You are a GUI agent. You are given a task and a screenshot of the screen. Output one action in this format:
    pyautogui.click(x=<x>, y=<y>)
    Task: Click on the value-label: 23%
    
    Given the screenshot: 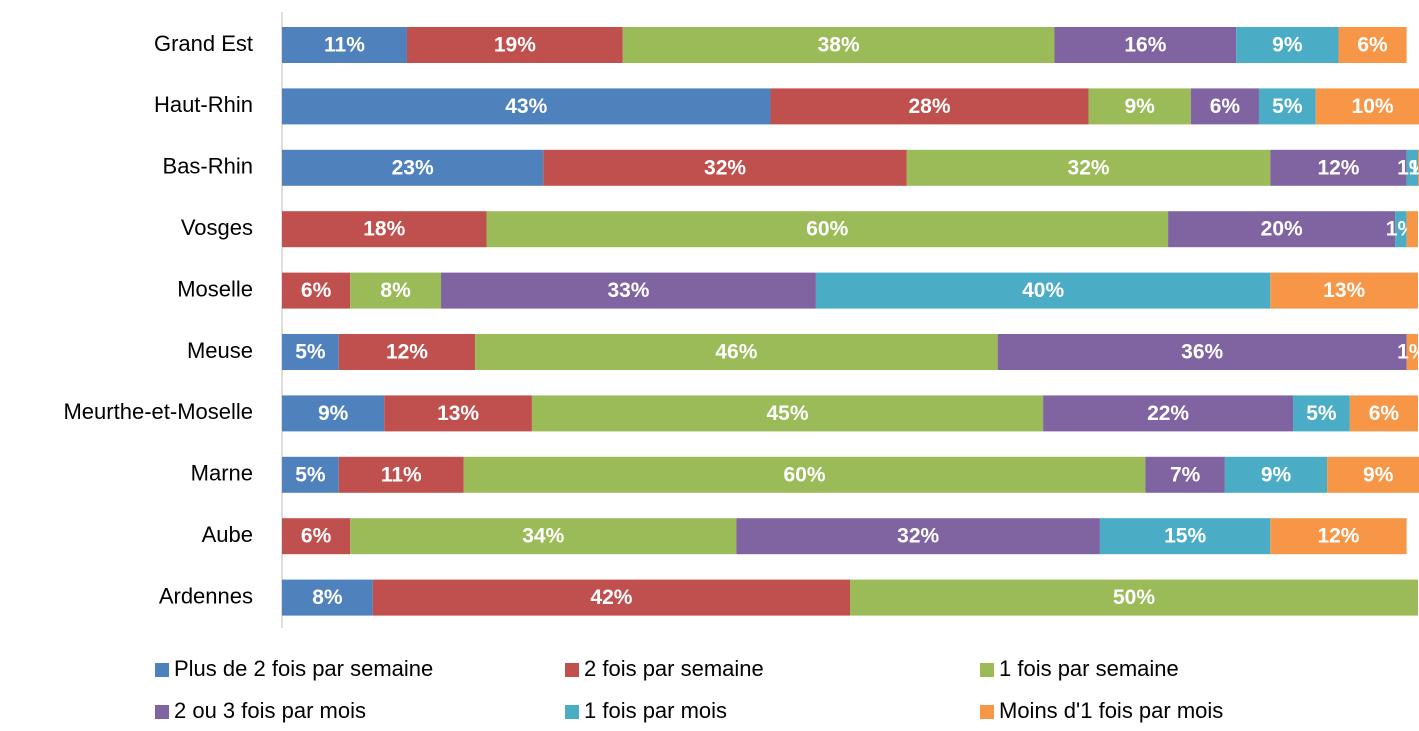 What is the action you would take?
    pyautogui.click(x=413, y=167)
    